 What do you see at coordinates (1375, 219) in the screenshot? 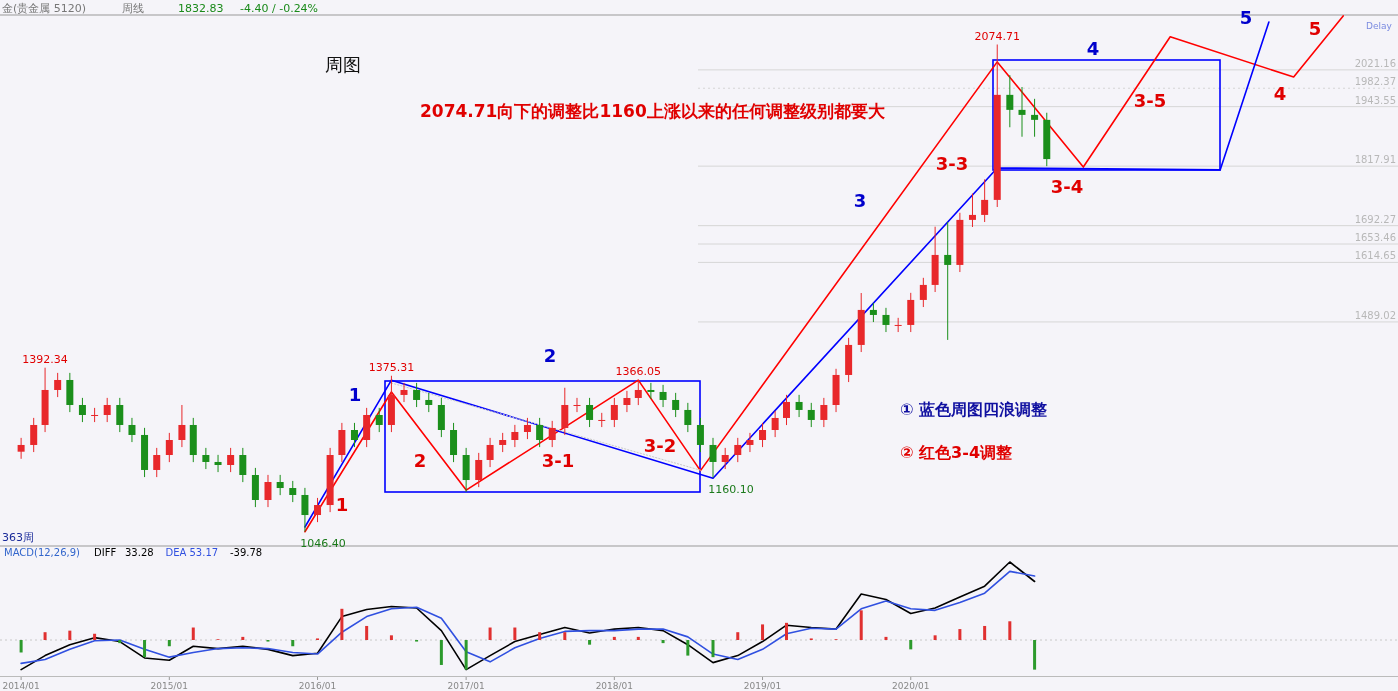
I see `ref-line-label: 1692.27` at bounding box center [1375, 219].